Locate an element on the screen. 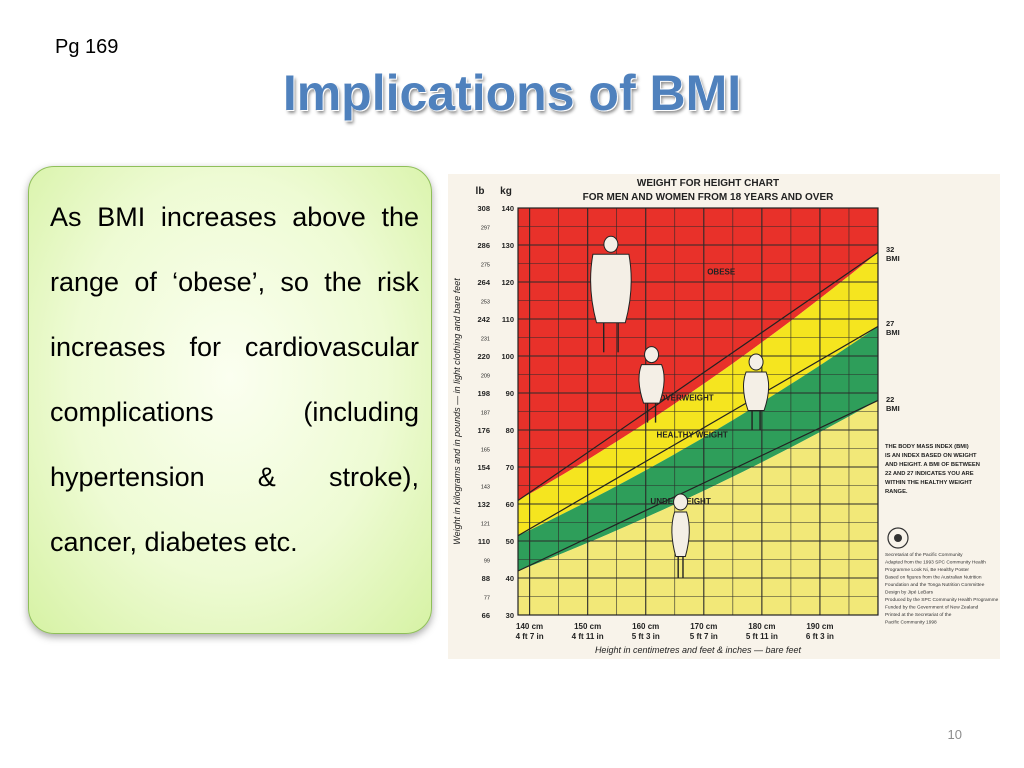 The height and width of the screenshot is (768, 1024). y-tick-kg: 50 is located at coordinates (510, 541).